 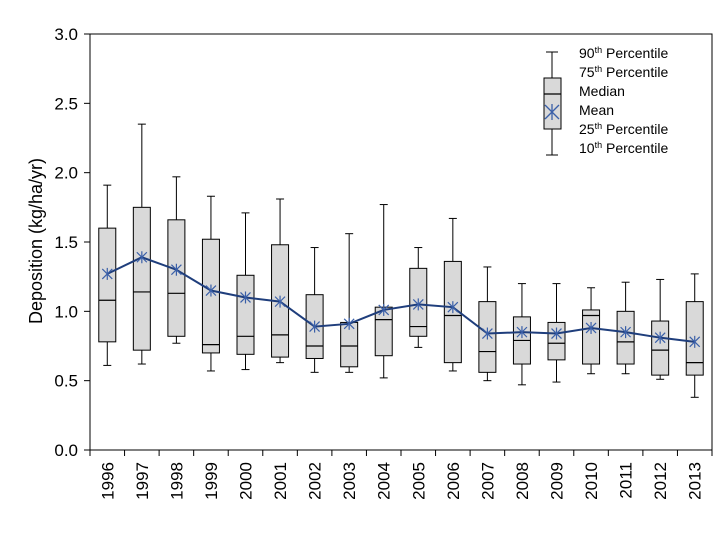 What do you see at coordinates (384, 309) in the screenshot?
I see `mean-marker-2004` at bounding box center [384, 309].